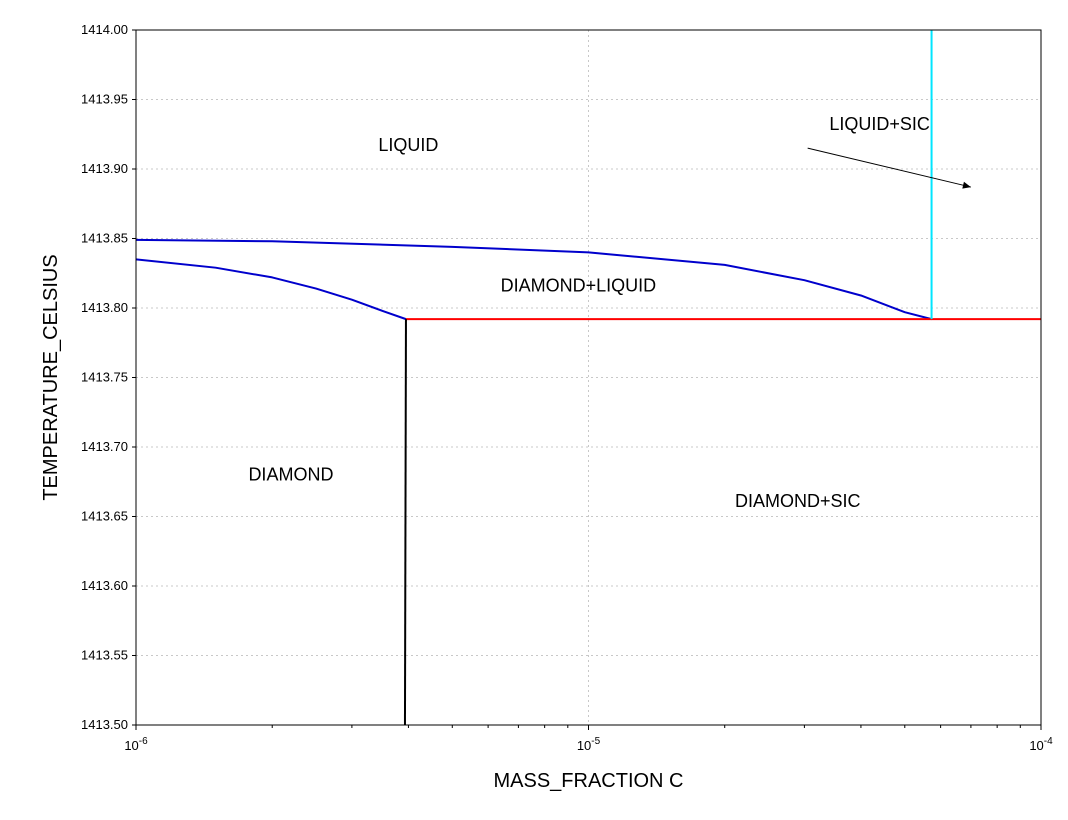 This screenshot has width=1068, height=820. I want to click on x-tick-label: 10⁻⁵, so click(589, 744).